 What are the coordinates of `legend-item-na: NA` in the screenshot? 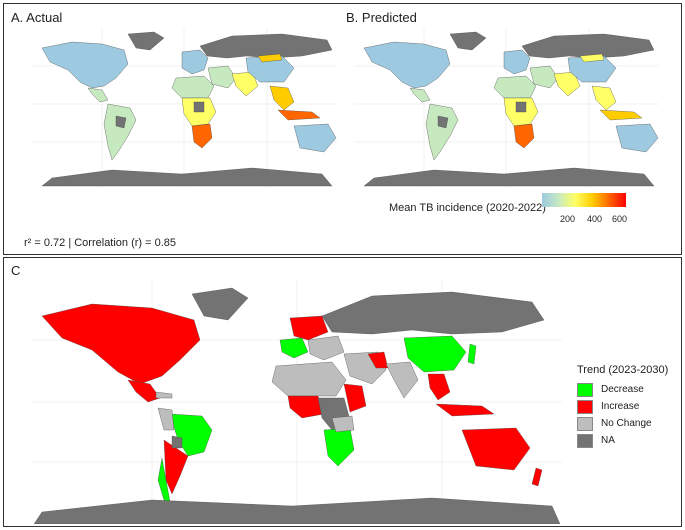 It's located at (629, 440).